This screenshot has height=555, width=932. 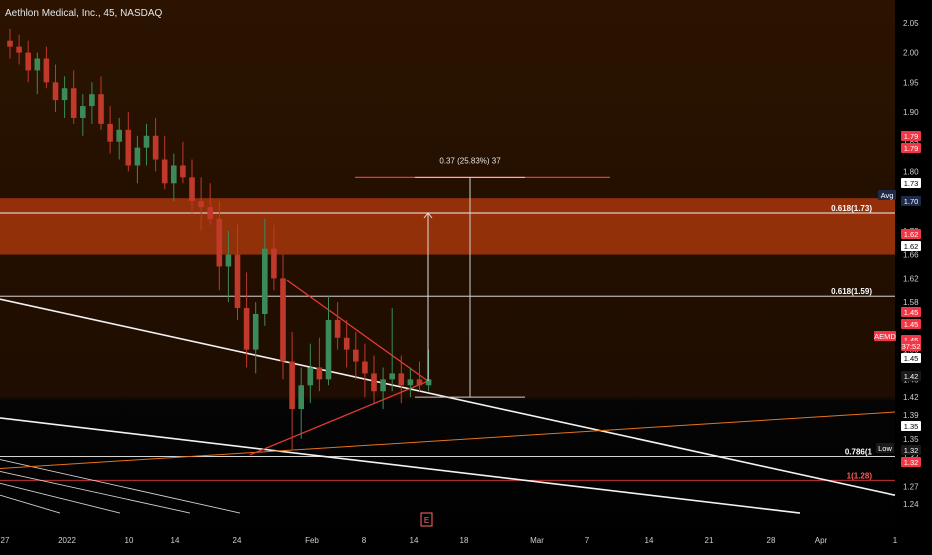 What do you see at coordinates (895, 540) in the screenshot?
I see `x-tick-label: 1` at bounding box center [895, 540].